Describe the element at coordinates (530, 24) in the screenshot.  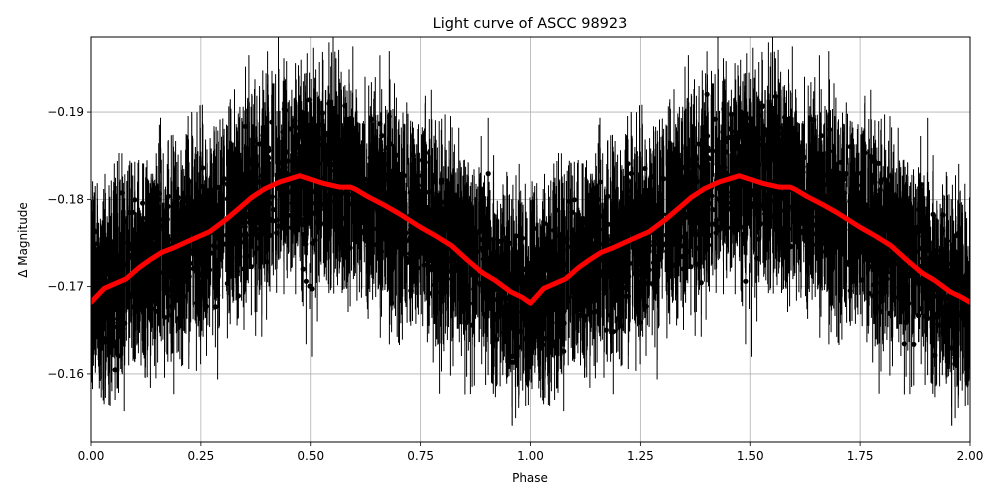
I see `chart-title: Light curve of ASCC 98923` at that location.